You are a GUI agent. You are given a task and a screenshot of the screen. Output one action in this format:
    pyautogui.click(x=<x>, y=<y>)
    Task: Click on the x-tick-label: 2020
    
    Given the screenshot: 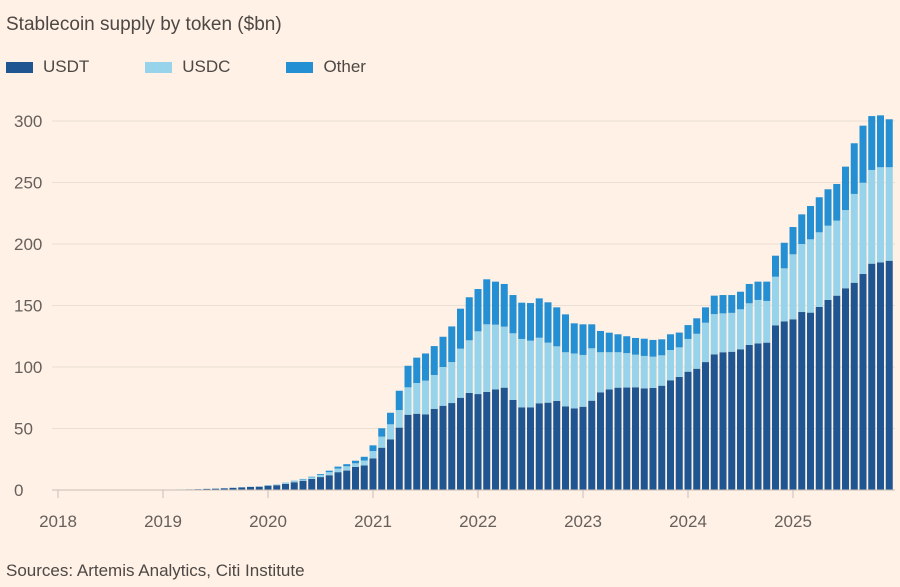 What is the action you would take?
    pyautogui.click(x=268, y=521)
    